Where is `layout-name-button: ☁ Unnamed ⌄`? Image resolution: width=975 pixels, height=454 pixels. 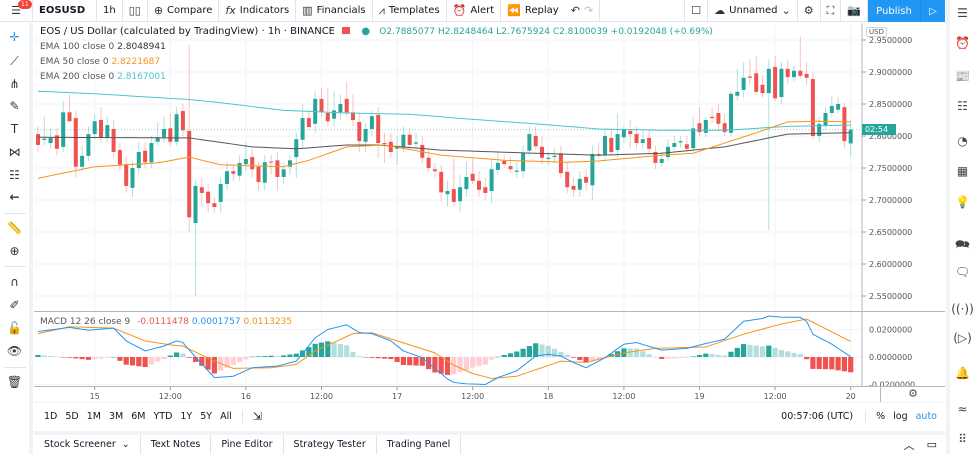 layout-name-button: ☁ Unnamed ⌄ is located at coordinates (753, 11).